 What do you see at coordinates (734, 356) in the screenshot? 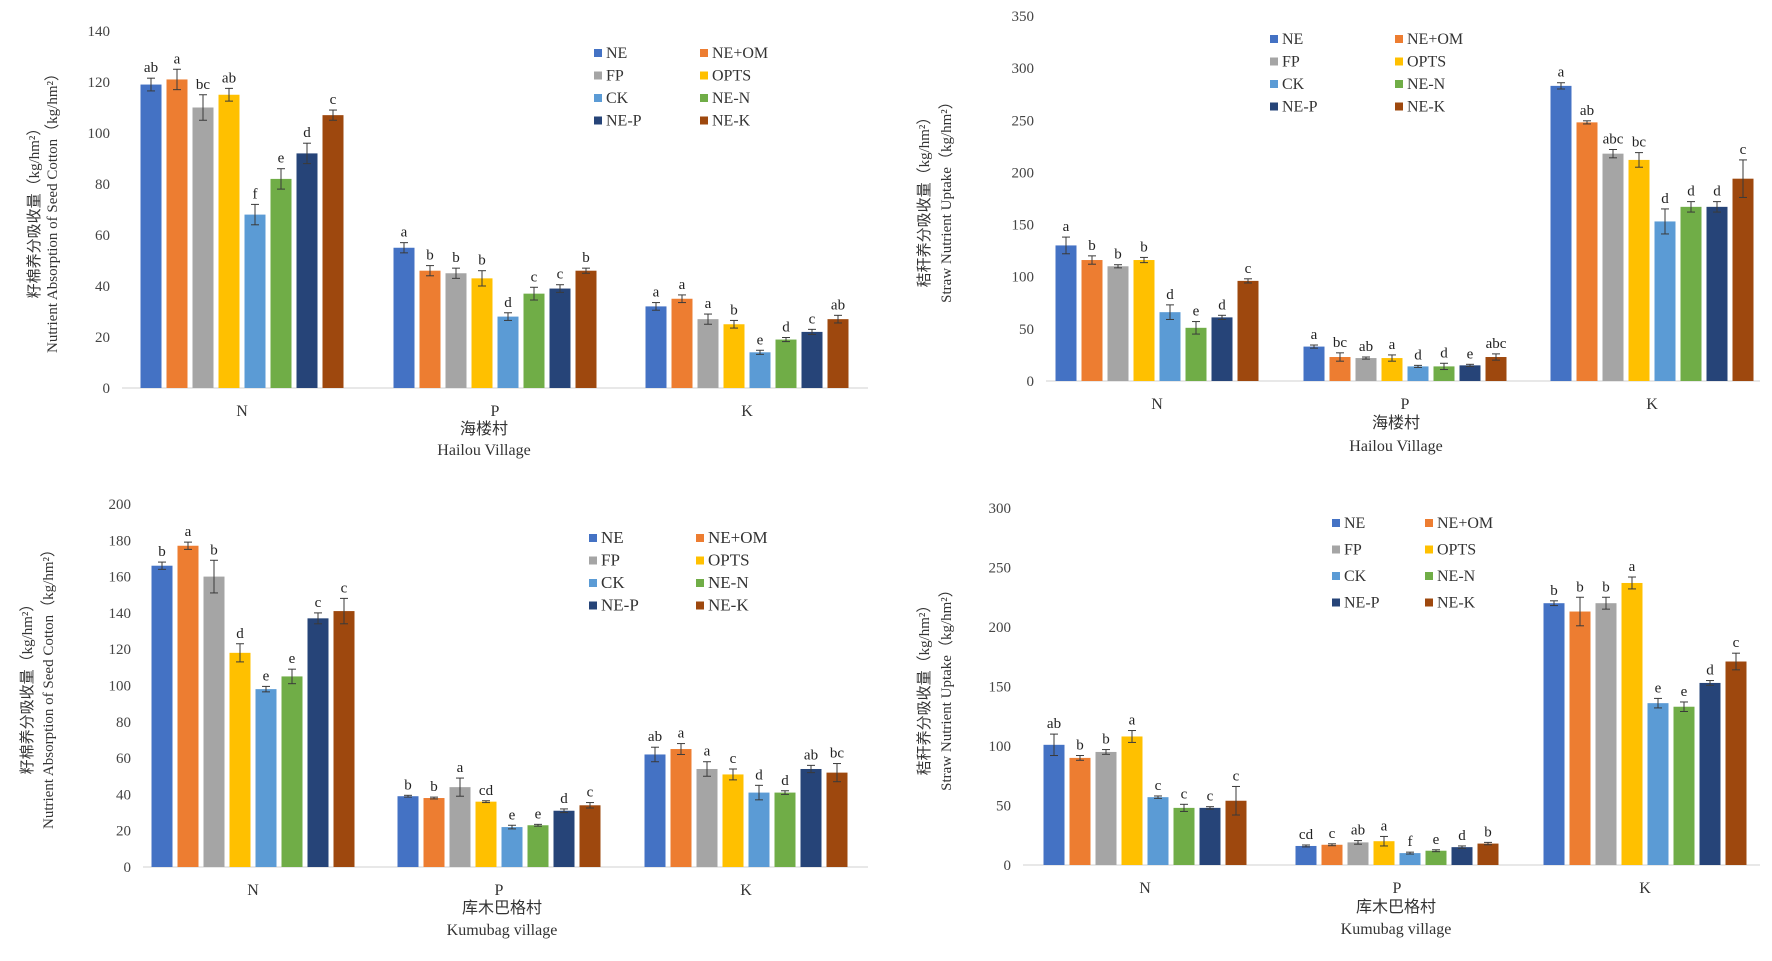
I see `bar-opts-k` at bounding box center [734, 356].